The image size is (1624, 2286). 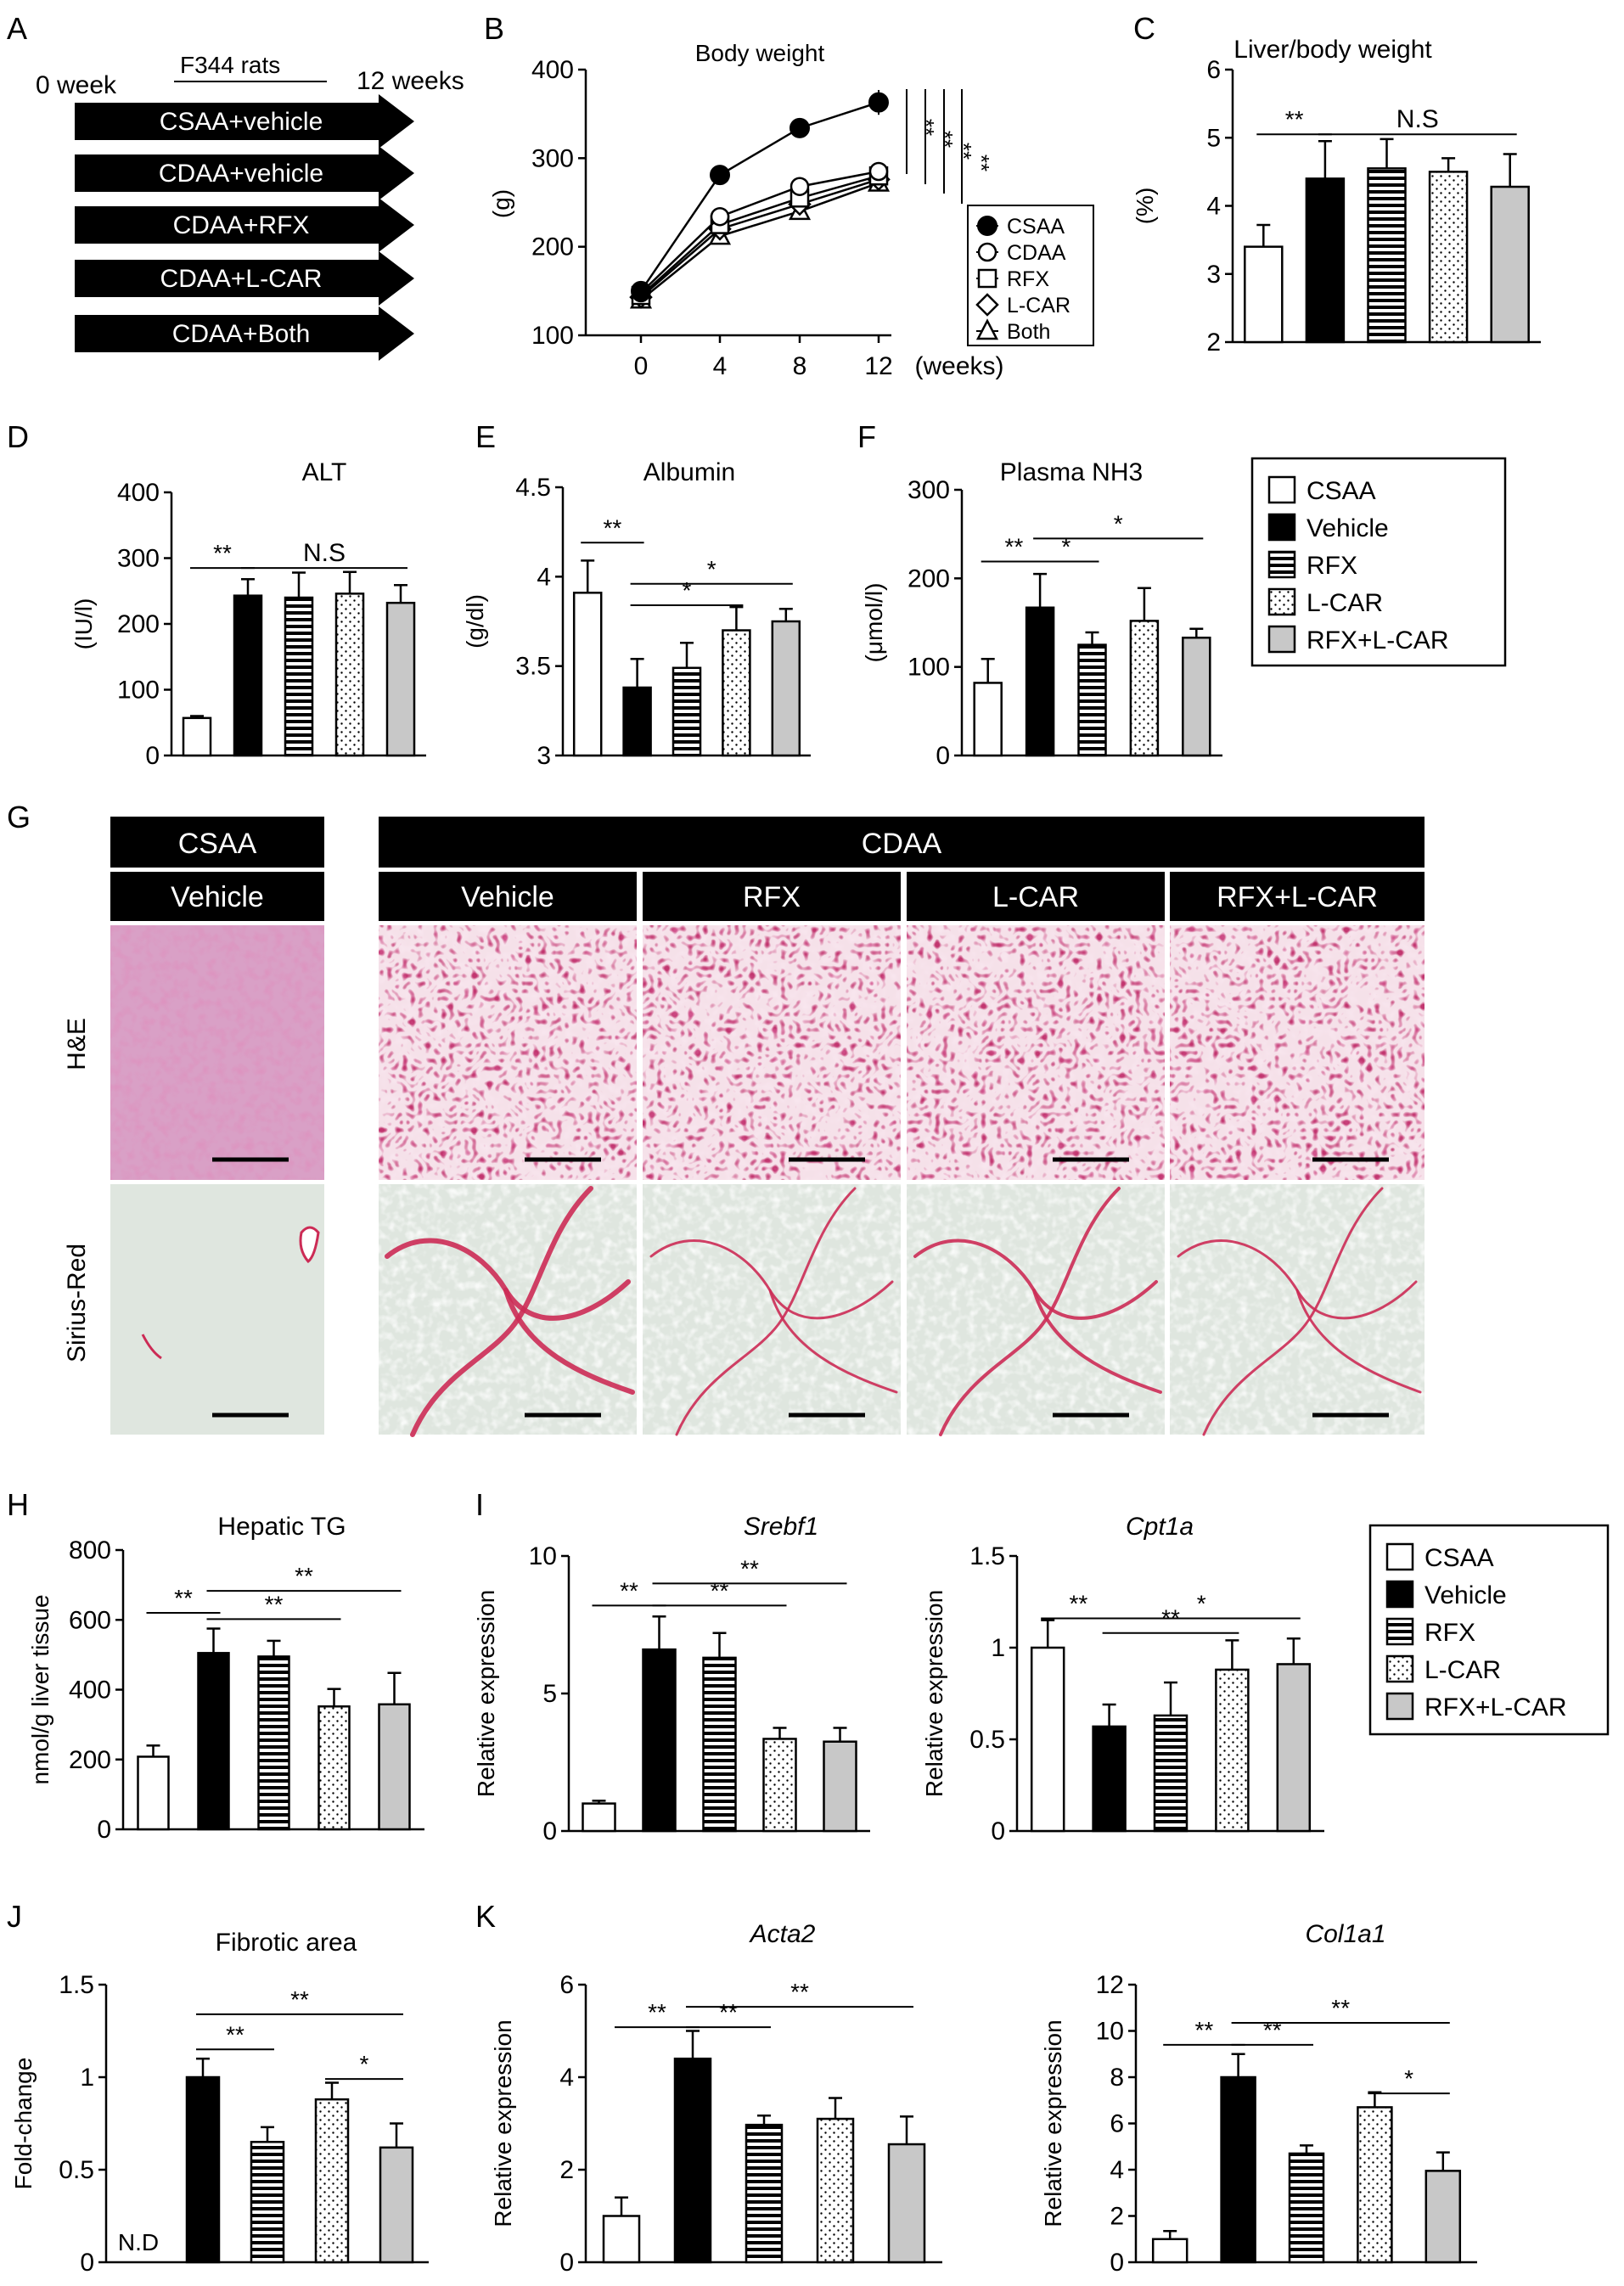 I want to click on legend-top: CSAA Vehicle RFX L-CAR RFX+L-CAR, so click(x=1378, y=562).